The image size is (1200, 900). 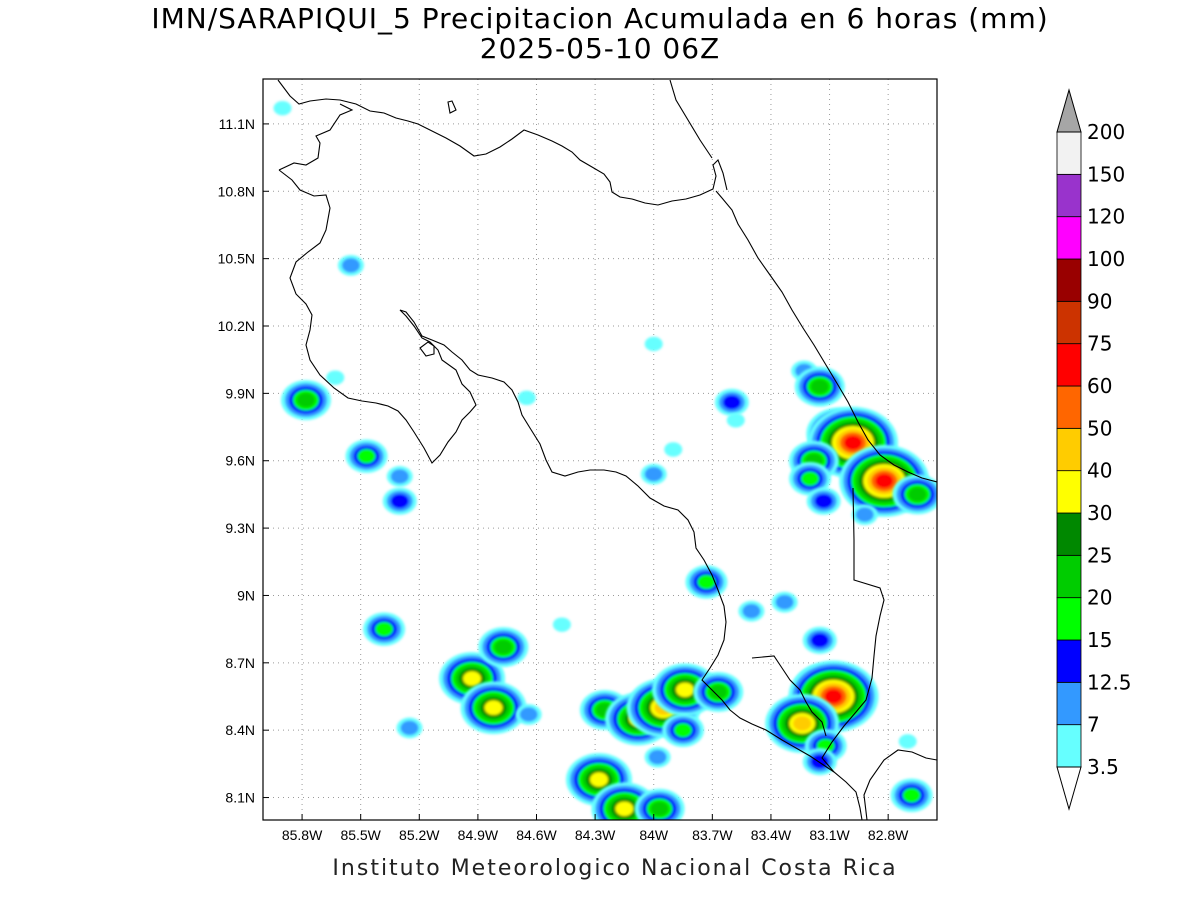 What do you see at coordinates (240, 461) in the screenshot?
I see `lat-tick-label: 9.6N` at bounding box center [240, 461].